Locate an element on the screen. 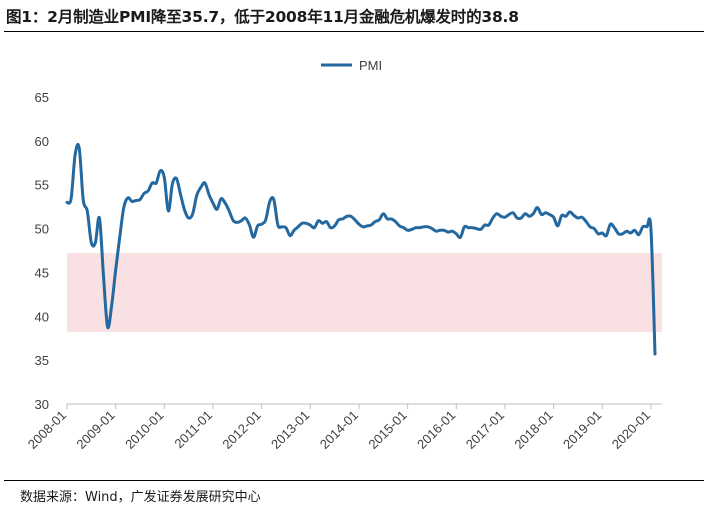 The image size is (708, 509). x-tick-label-2016-01: 2016-01 is located at coordinates (436, 430).